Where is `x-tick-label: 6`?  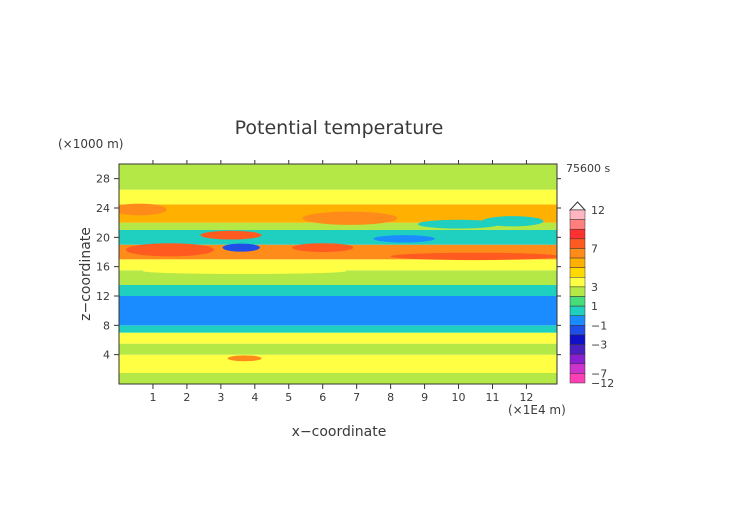 x-tick-label: 6 is located at coordinates (322, 397).